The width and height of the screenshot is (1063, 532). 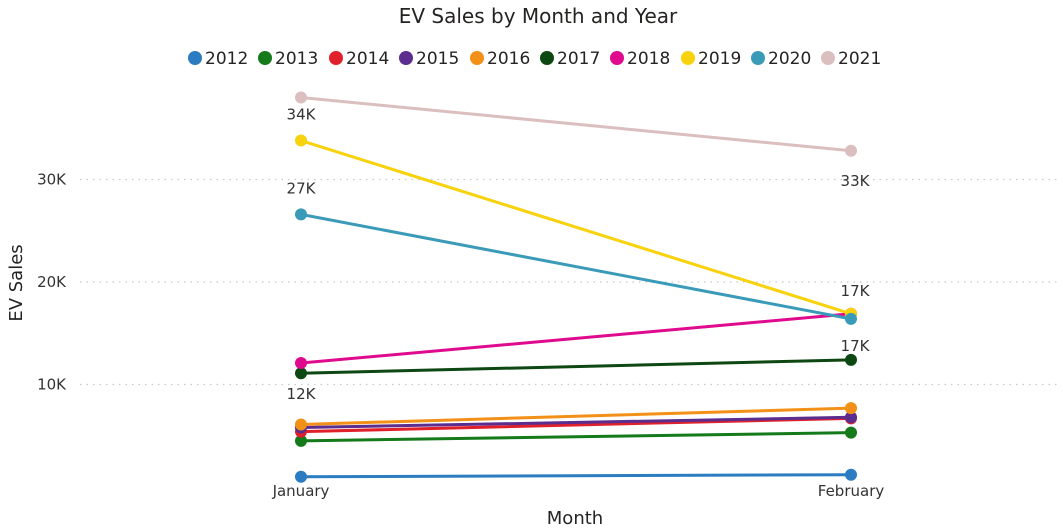 I want to click on y-axis-title: EV Sales, so click(x=16, y=282).